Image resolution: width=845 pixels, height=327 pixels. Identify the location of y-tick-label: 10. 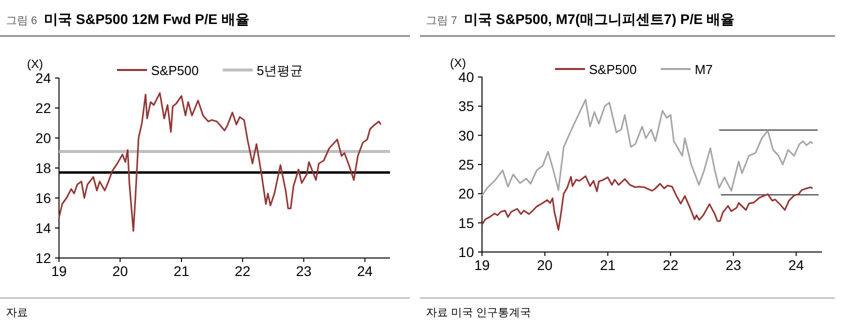
(466, 252).